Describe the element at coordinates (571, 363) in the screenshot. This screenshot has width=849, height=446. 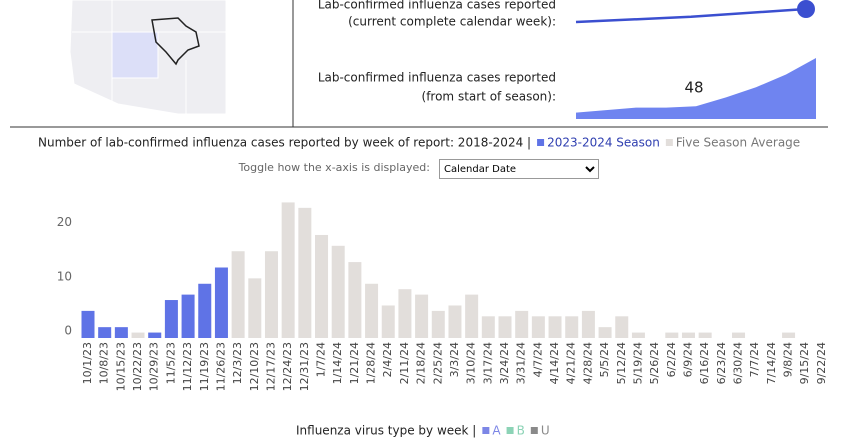
I see `x-tick-label: 4/21/24` at that location.